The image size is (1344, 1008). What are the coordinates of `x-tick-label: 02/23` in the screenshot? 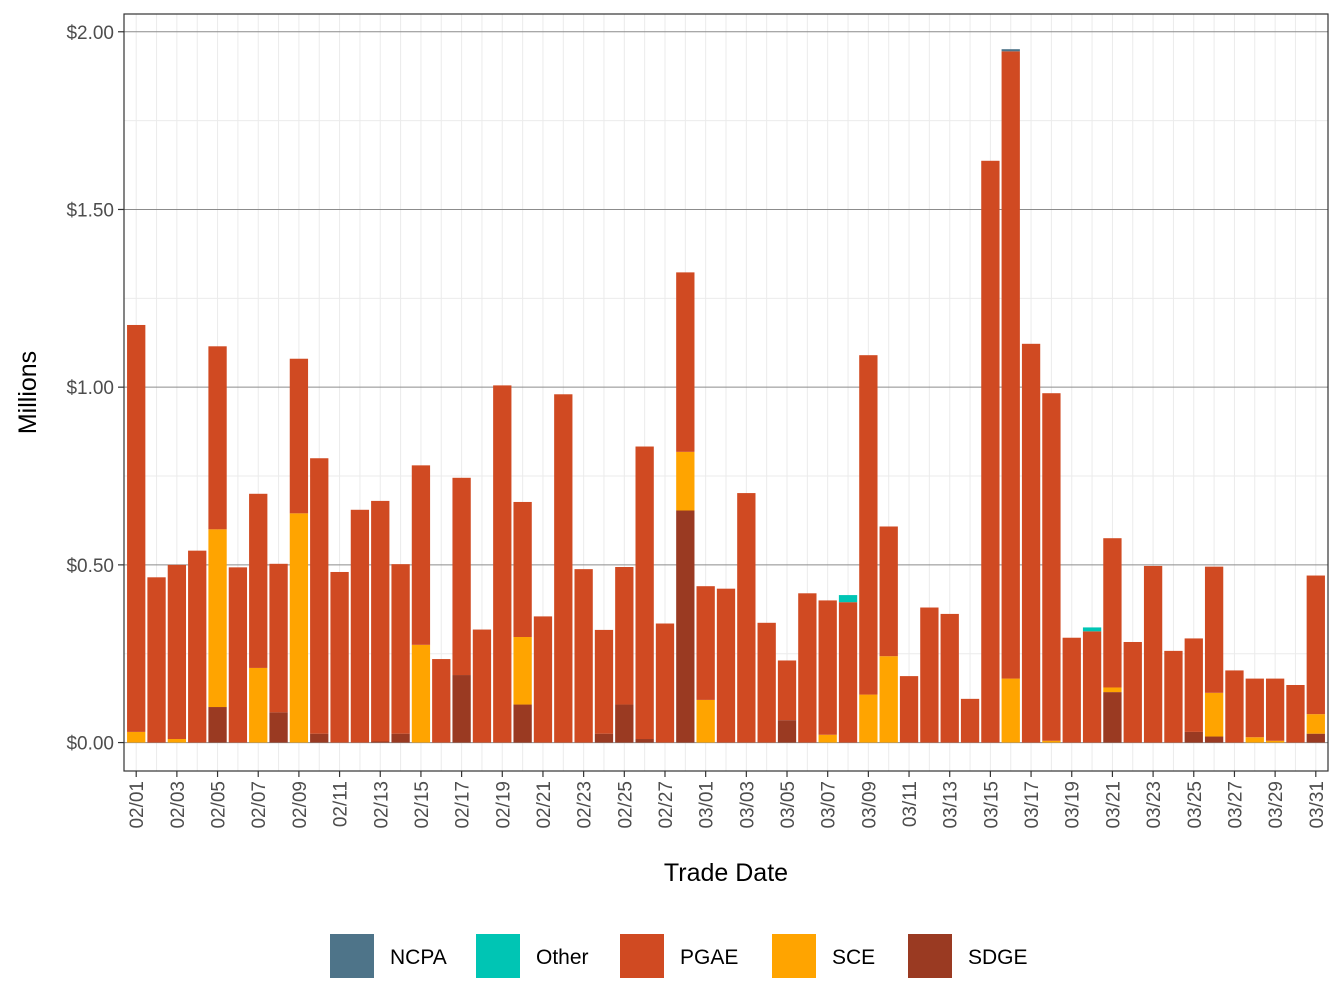 It's located at (585, 805).